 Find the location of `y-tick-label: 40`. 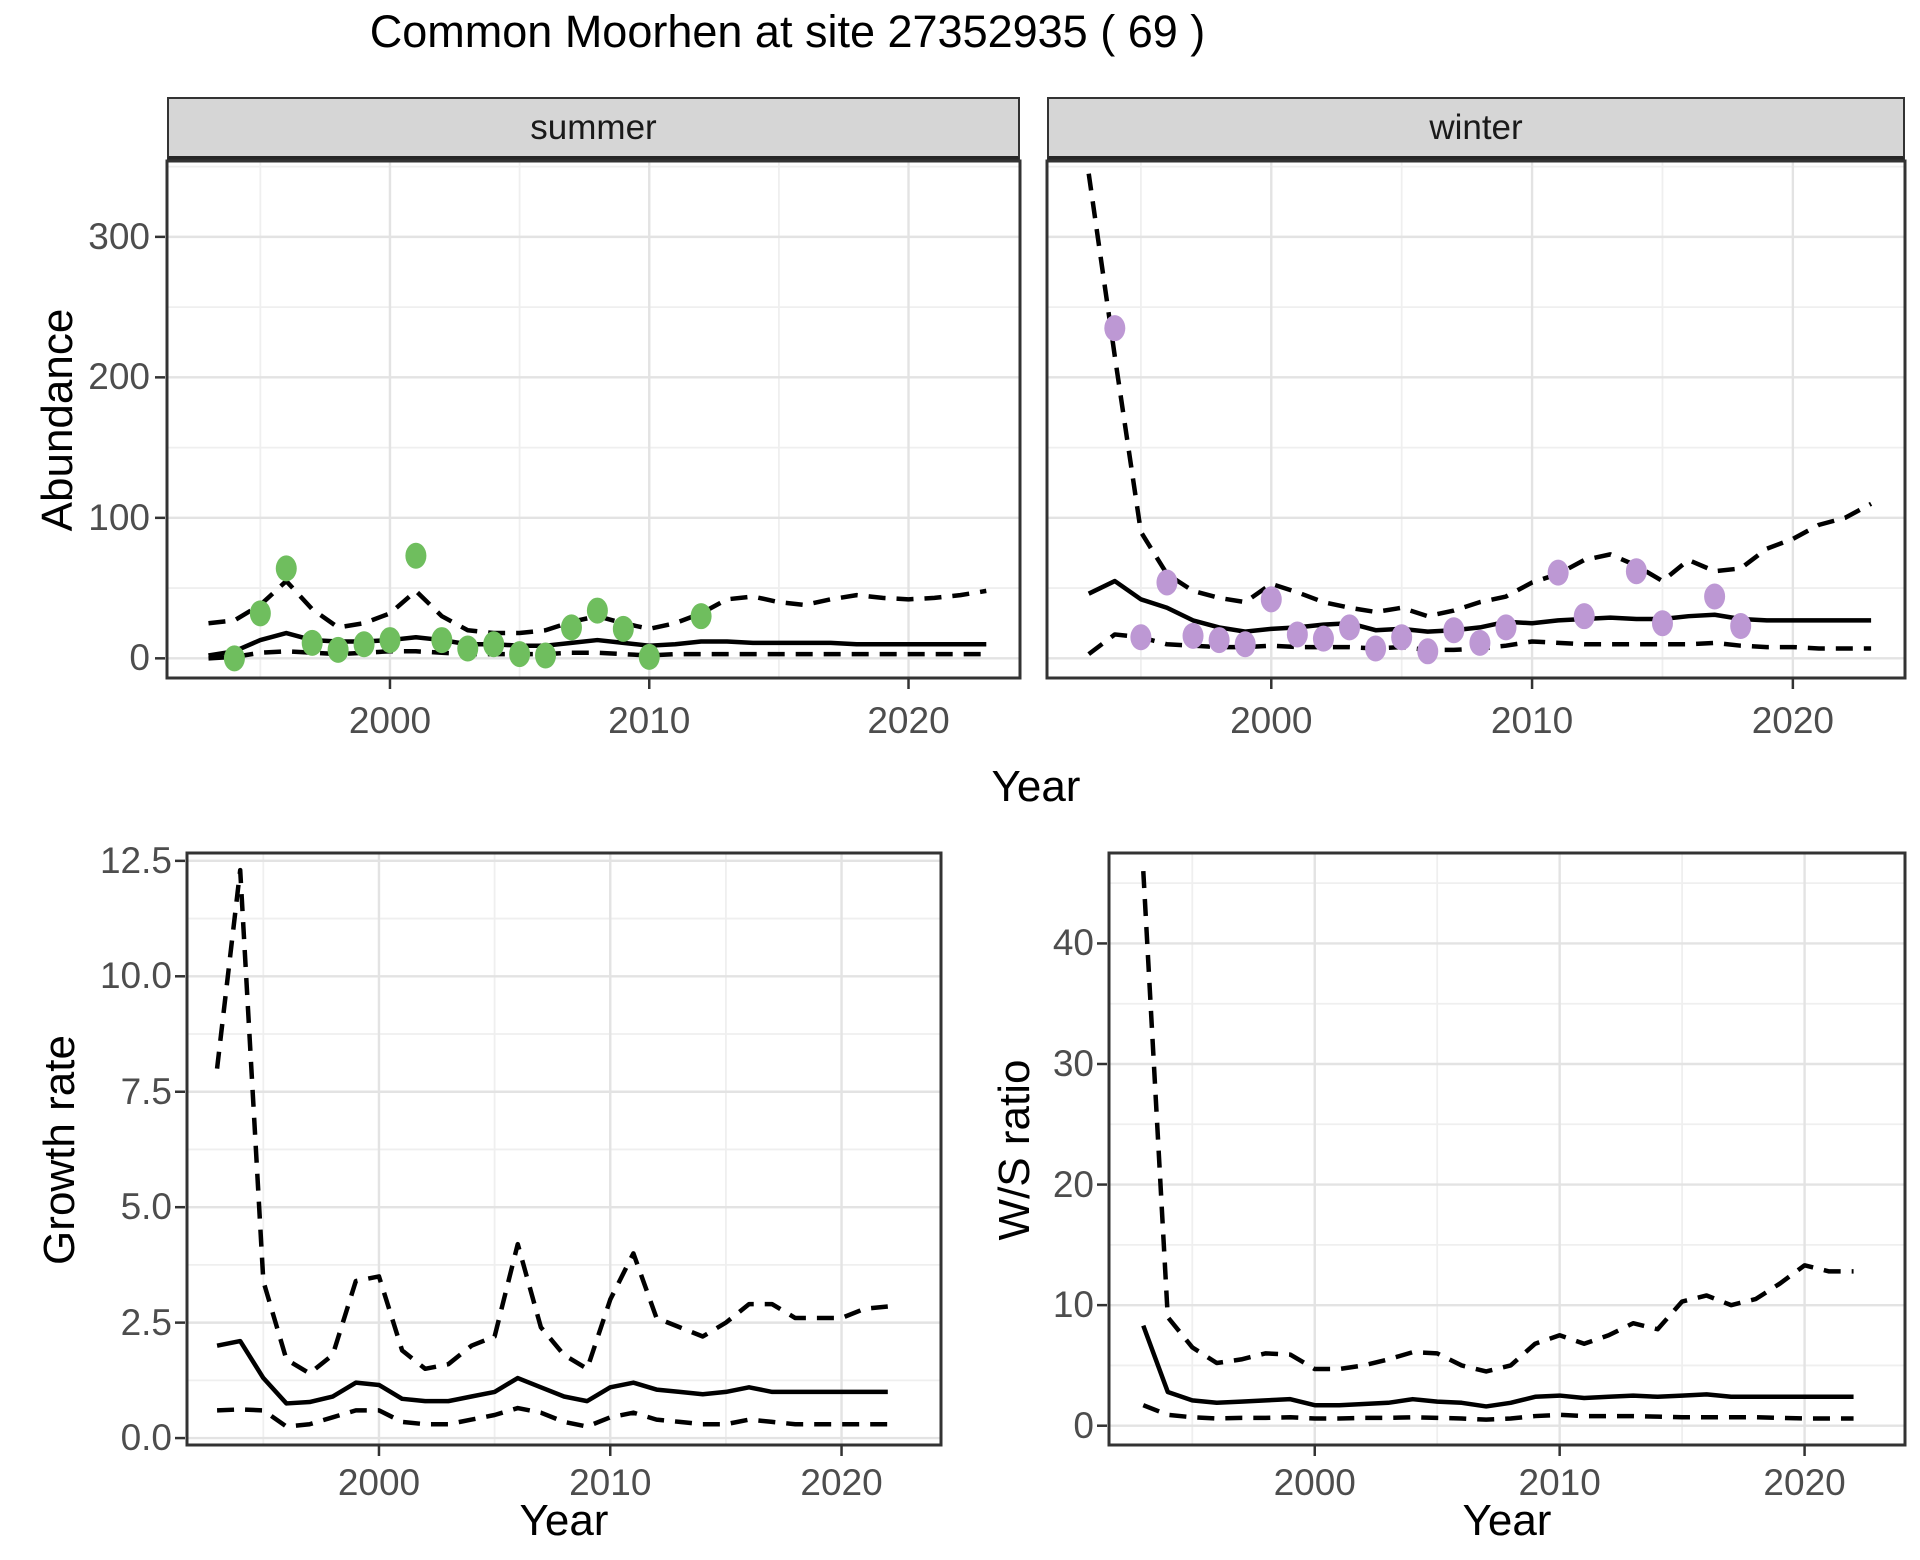

y-tick-label: 40 is located at coordinates (1073, 943).